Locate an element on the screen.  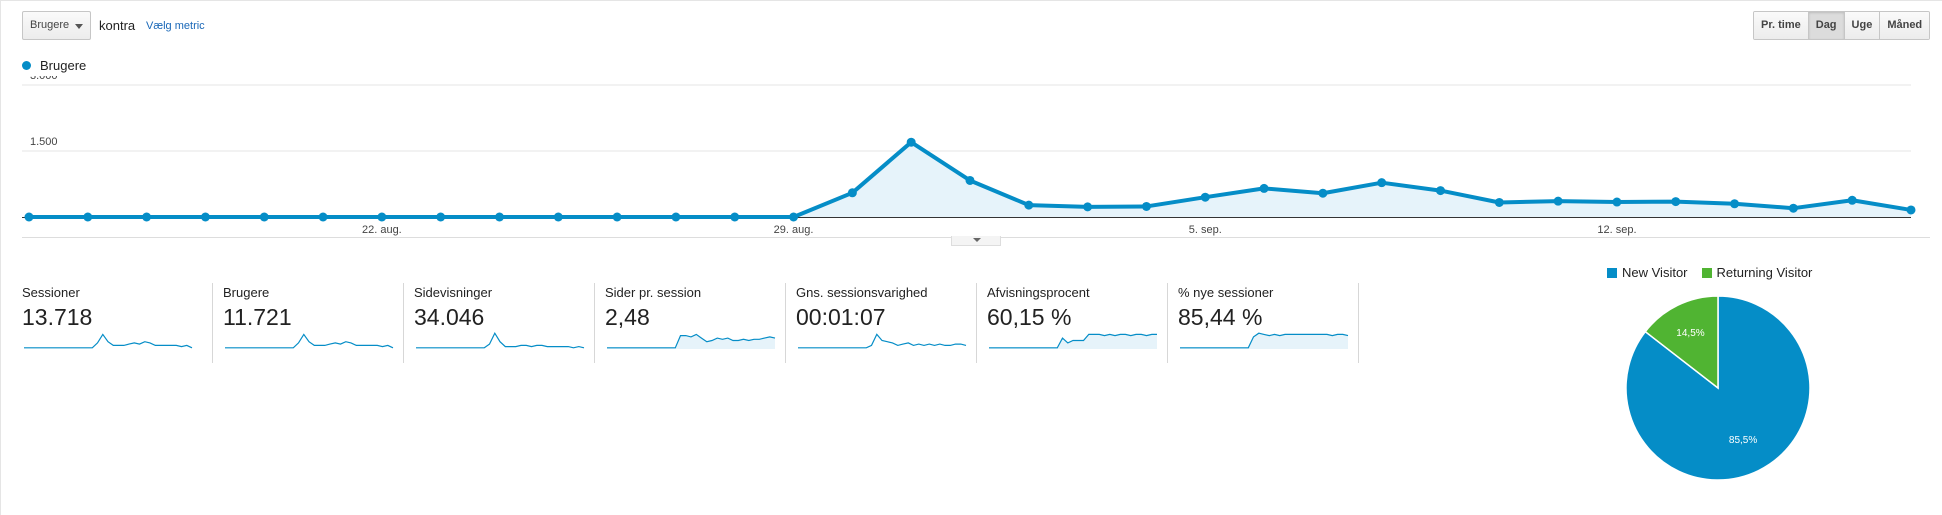
scorecard-value: 00:01:07 is located at coordinates (841, 317).